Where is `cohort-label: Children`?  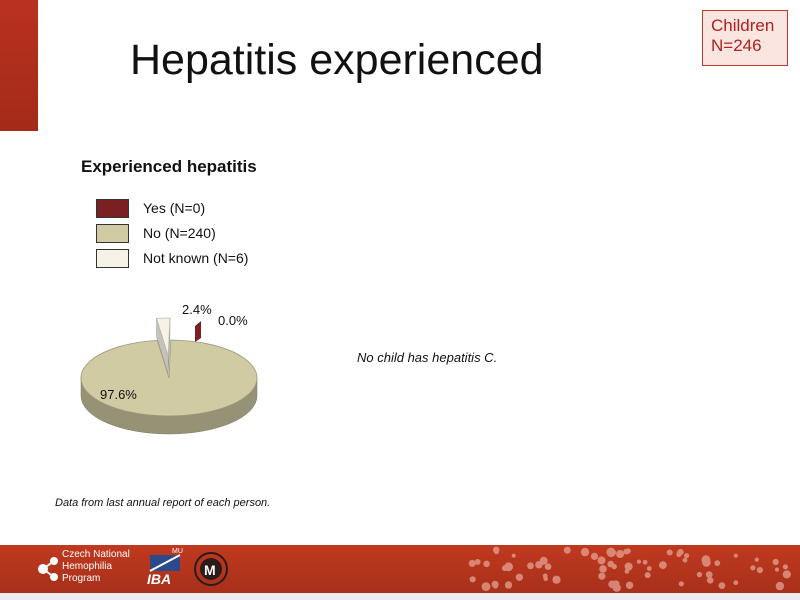
cohort-label: Children is located at coordinates (743, 25).